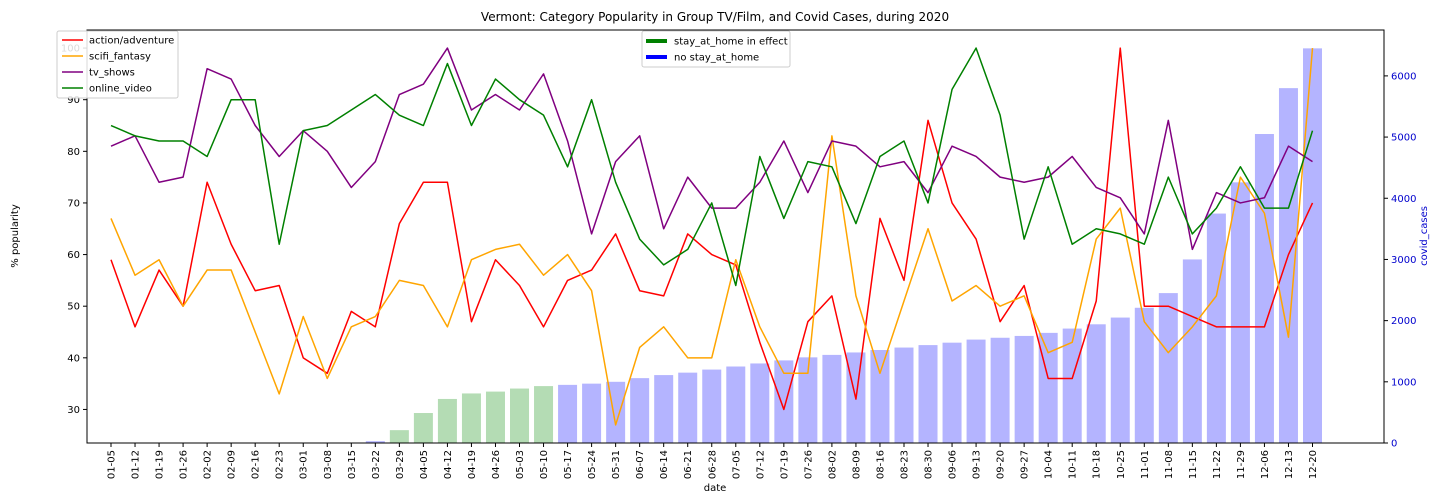 The image size is (1440, 504). I want to click on x-tick-label: 10-18, so click(1097, 464).